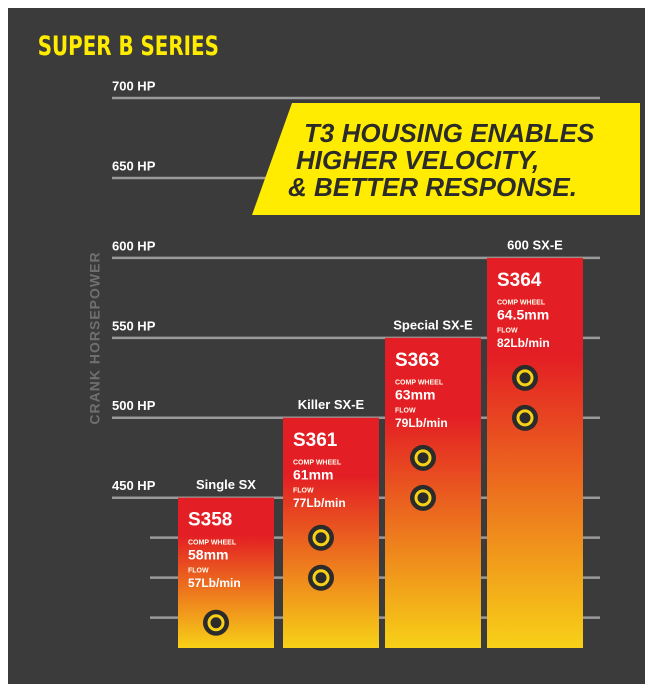 This screenshot has width=653, height=692. I want to click on y-axis-label: CRANK HORSEPOWER, so click(95, 337).